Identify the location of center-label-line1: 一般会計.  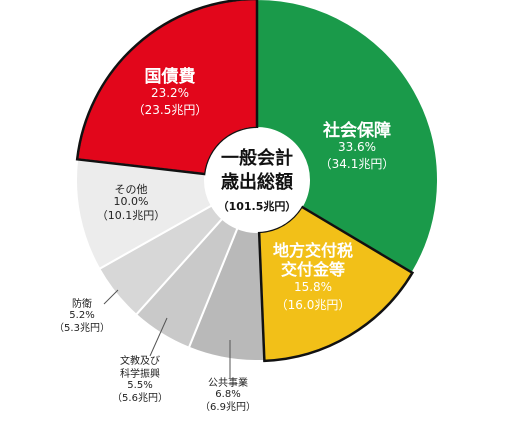
(257, 158).